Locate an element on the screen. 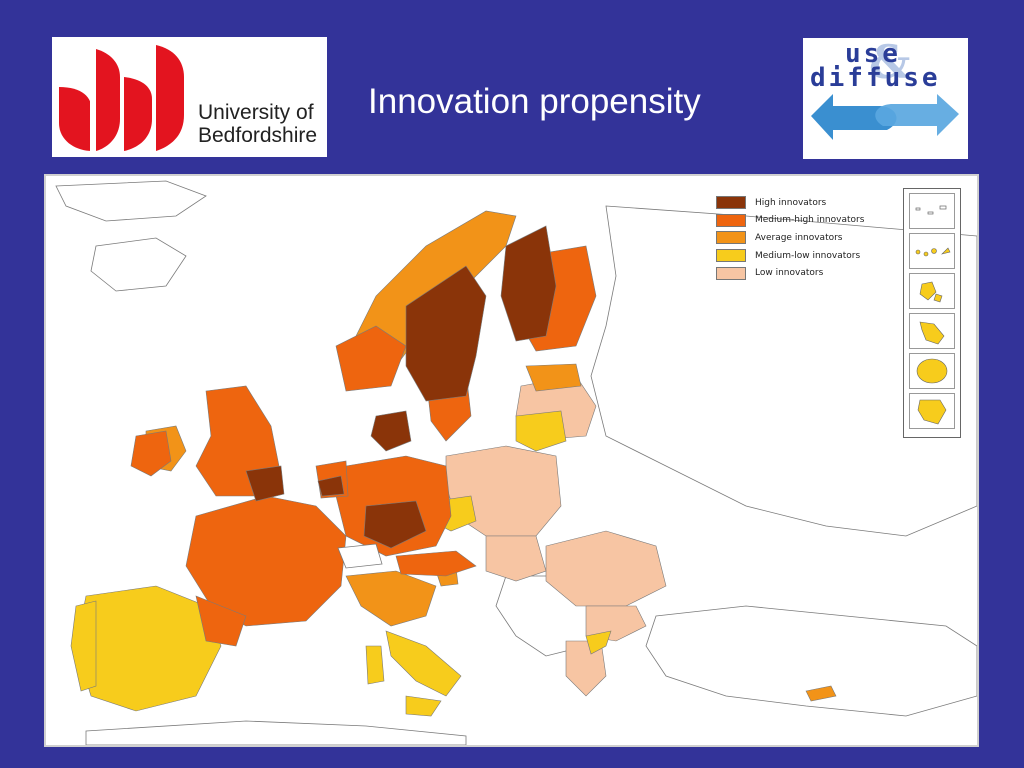  legend-item-high: High innovators is located at coordinates (801, 203).